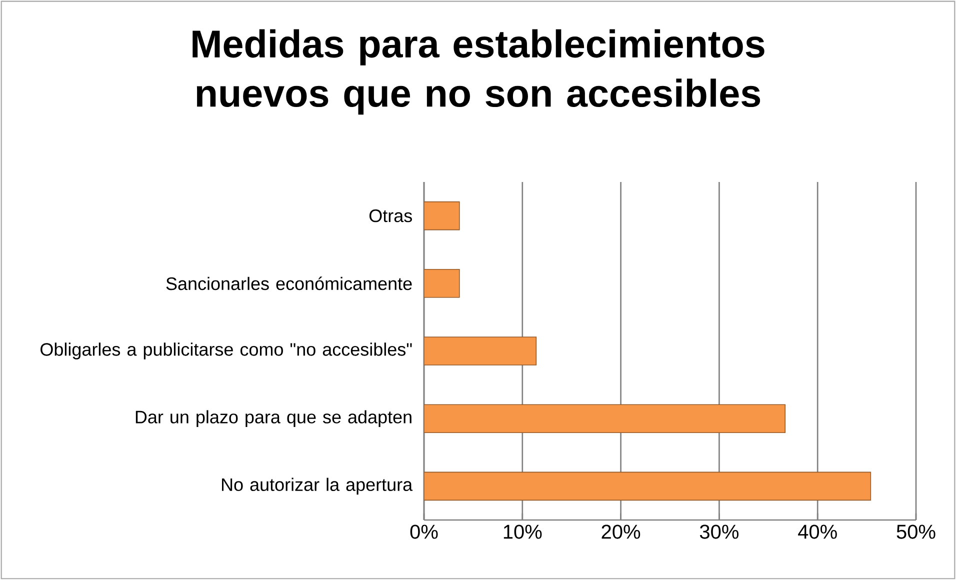  What do you see at coordinates (817, 531) in the screenshot?
I see `x-tick-label: 40%` at bounding box center [817, 531].